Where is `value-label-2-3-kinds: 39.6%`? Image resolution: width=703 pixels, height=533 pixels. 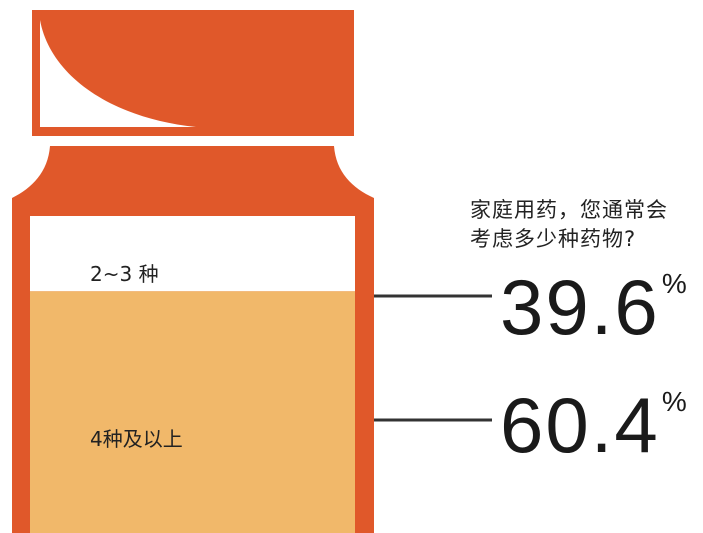 value-label-2-3-kinds: 39.6% is located at coordinates (593, 307).